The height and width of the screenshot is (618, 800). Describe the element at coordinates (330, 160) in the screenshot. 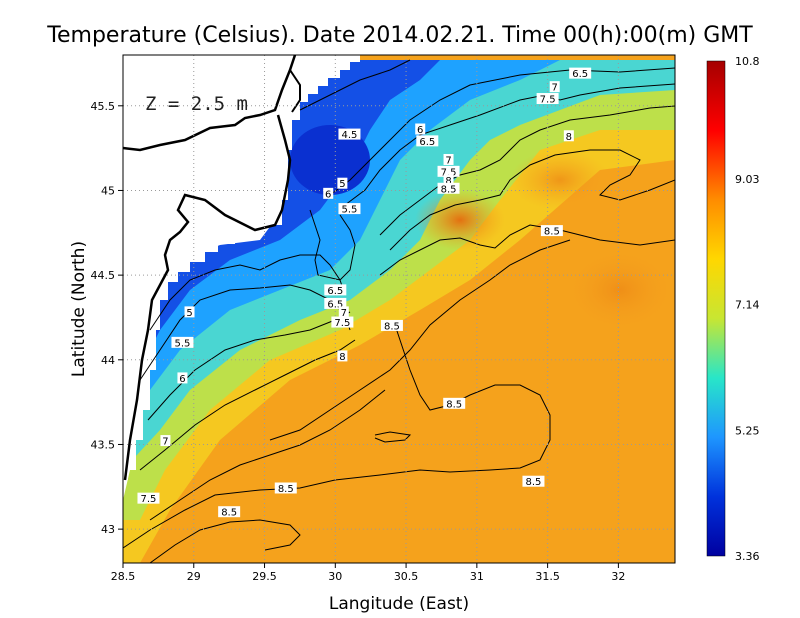

I see `cold-core-patch` at that location.